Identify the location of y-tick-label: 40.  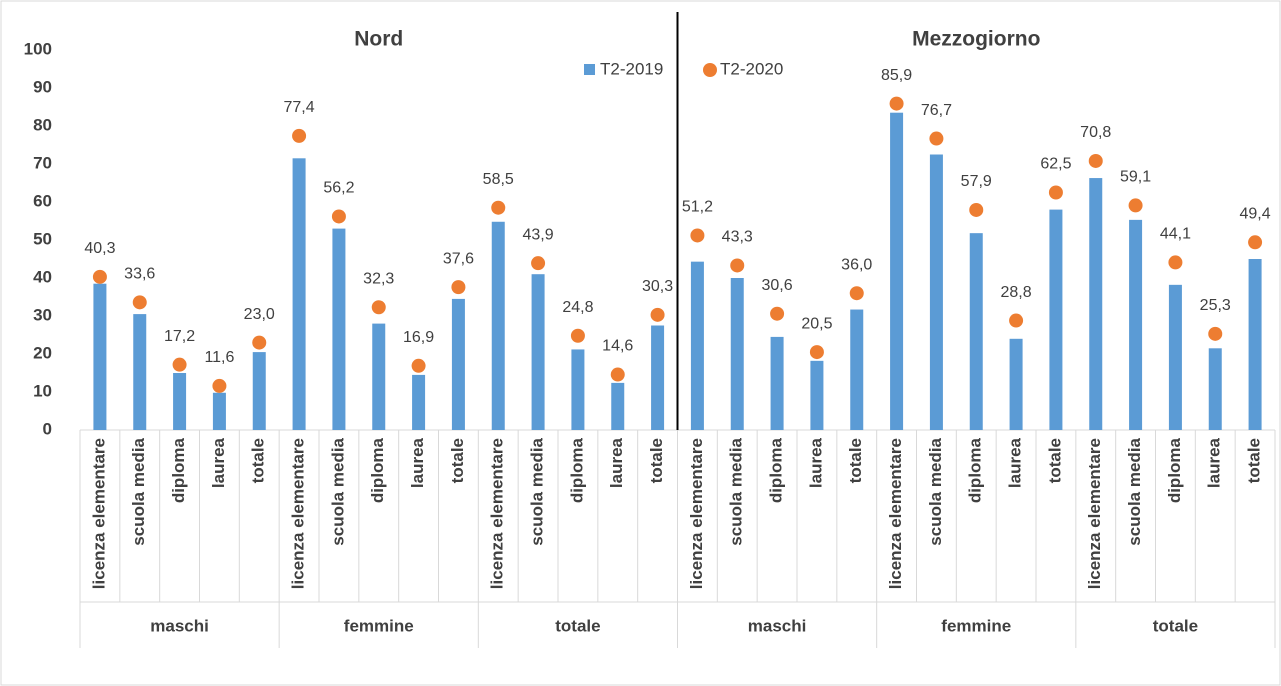
(42, 276).